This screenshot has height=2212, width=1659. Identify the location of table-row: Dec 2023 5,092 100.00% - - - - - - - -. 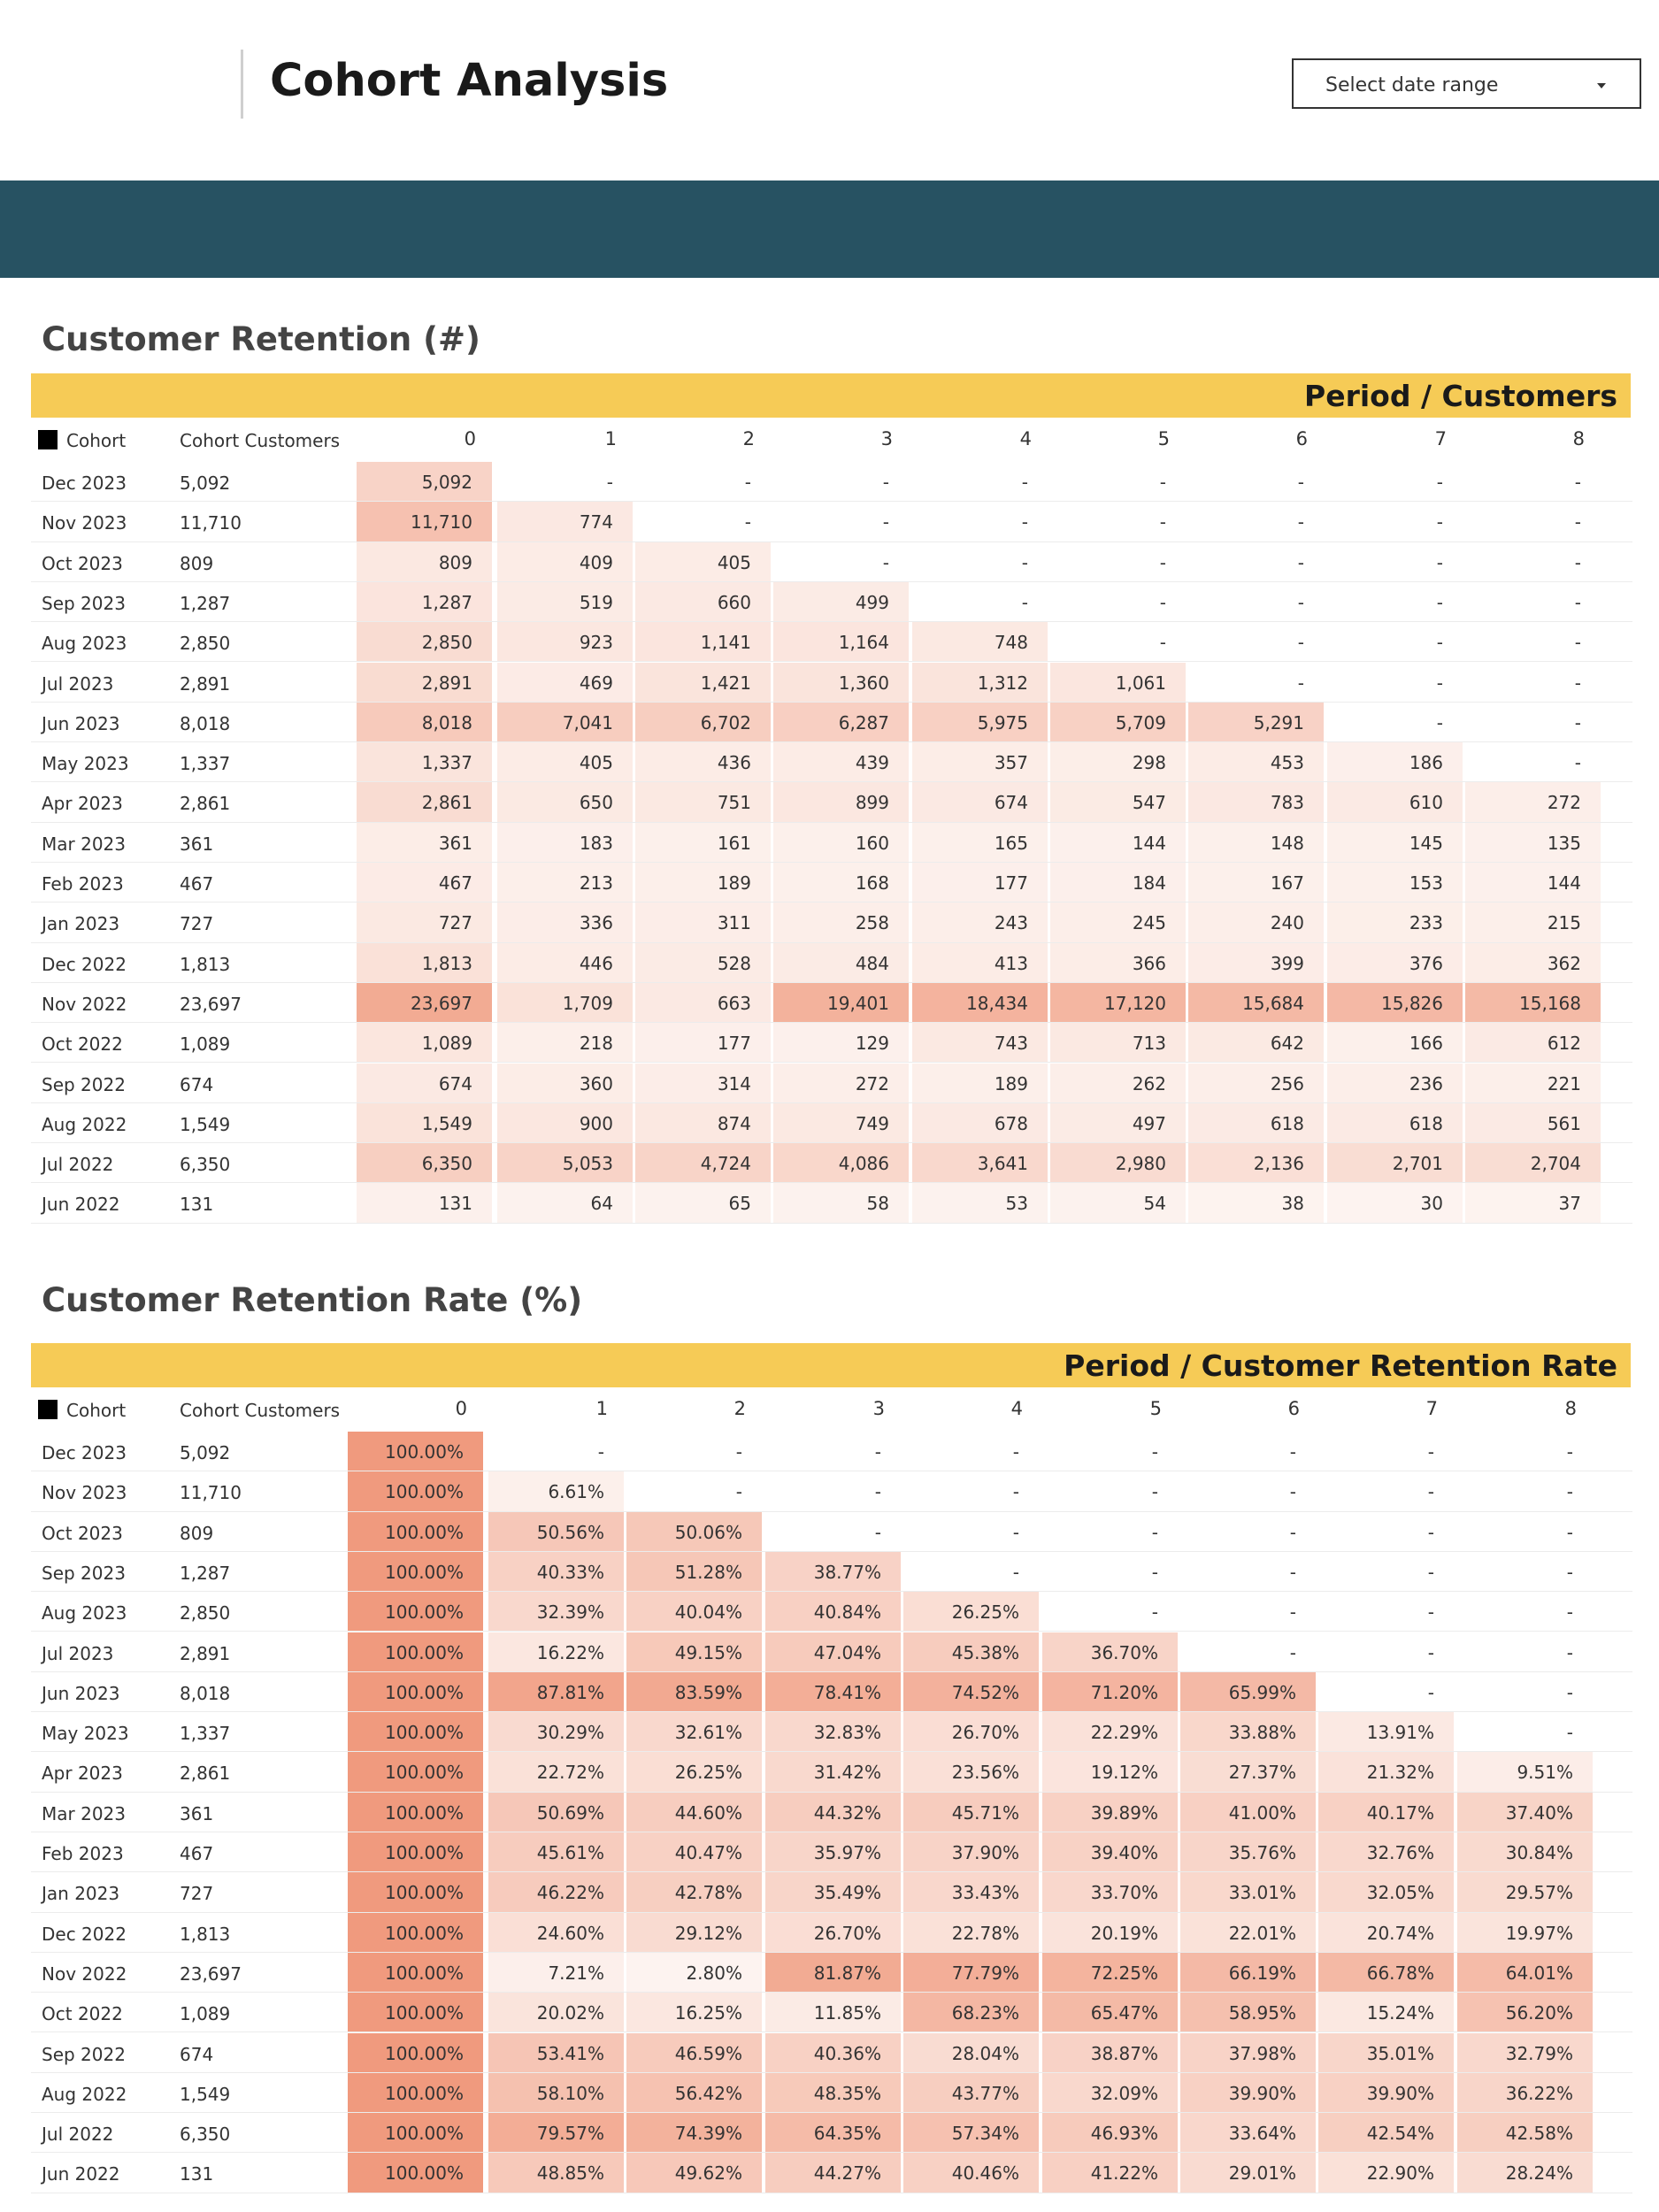
(832, 1452).